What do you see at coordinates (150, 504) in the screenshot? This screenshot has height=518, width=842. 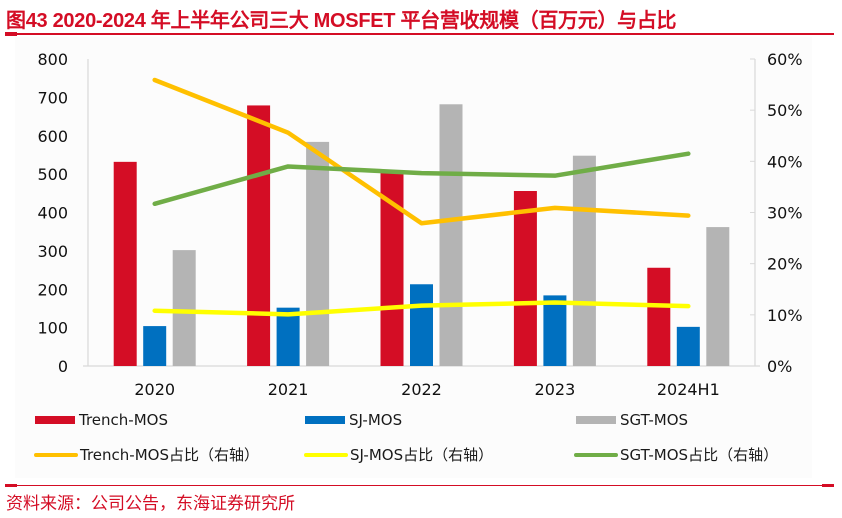 I see `source-note: 资料来源：公司公告，东海证券研究所` at bounding box center [150, 504].